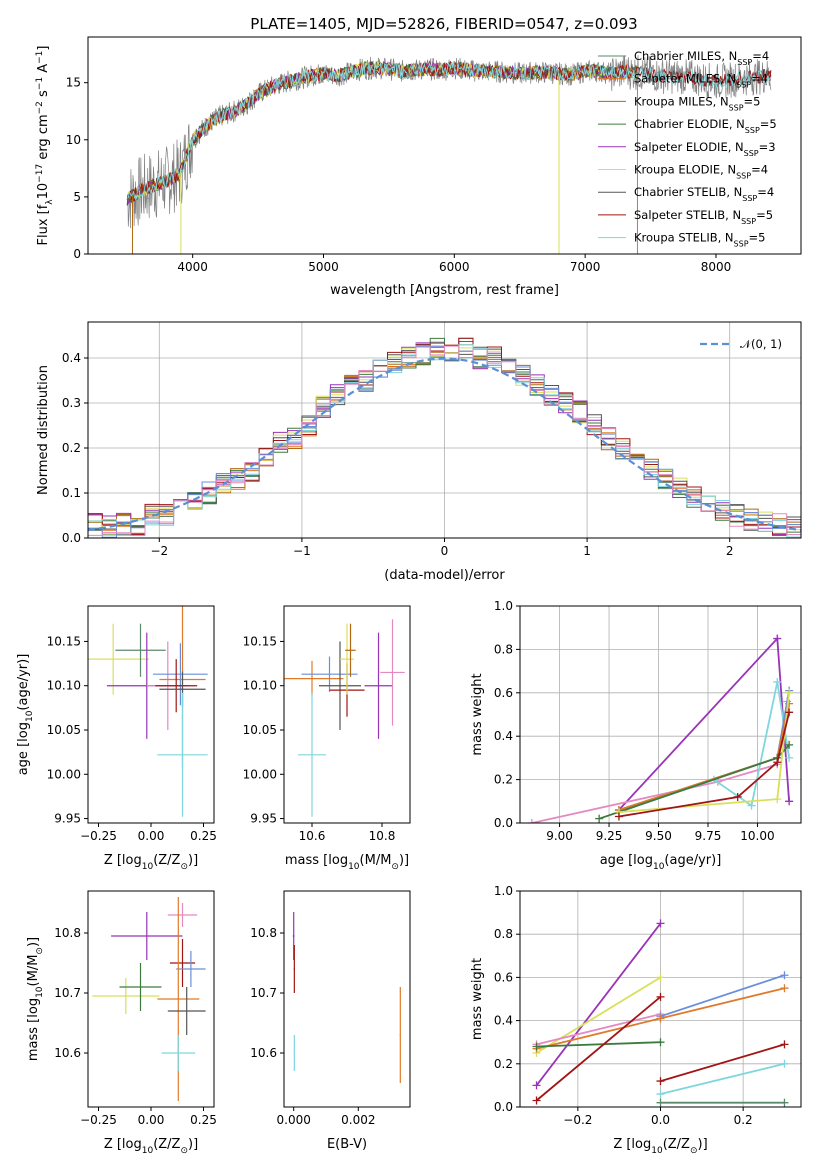  Describe the element at coordinates (697, 103) in the screenshot. I see `legend-entry: Kroupa MILES, NSSP=5` at that location.